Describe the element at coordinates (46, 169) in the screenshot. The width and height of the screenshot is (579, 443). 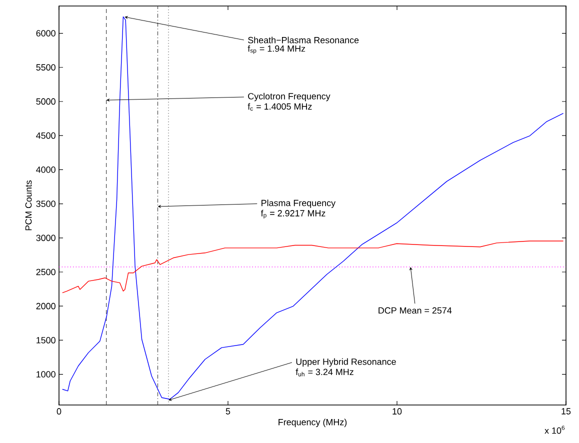
I see `y-tick-label: 4000` at that location.